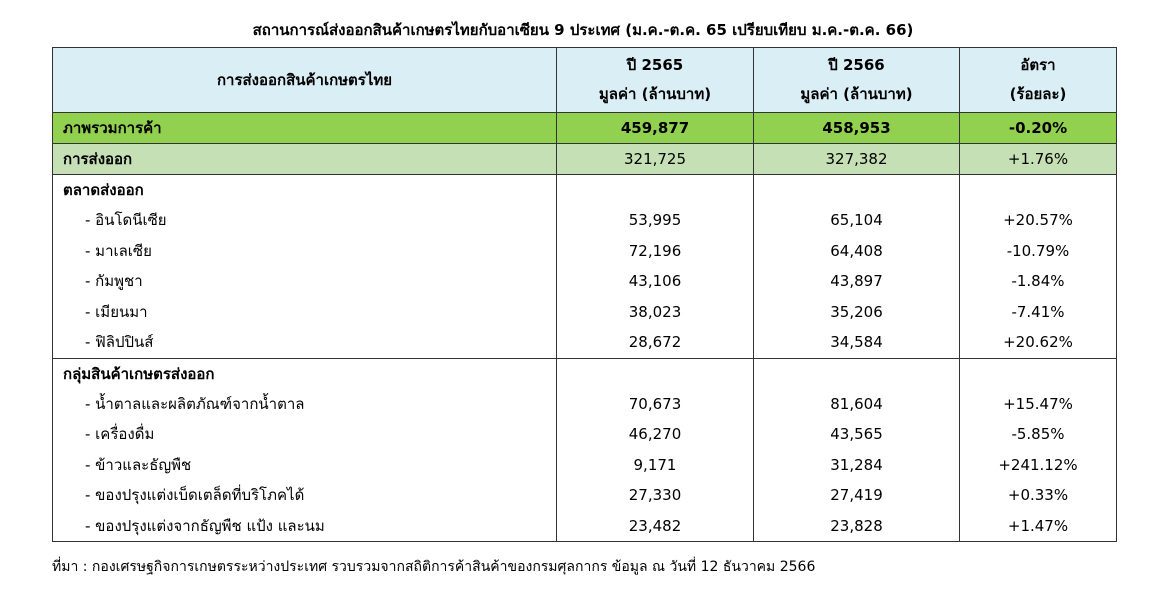  What do you see at coordinates (655, 526) in the screenshot?
I see `value-2565: 23,482` at bounding box center [655, 526].